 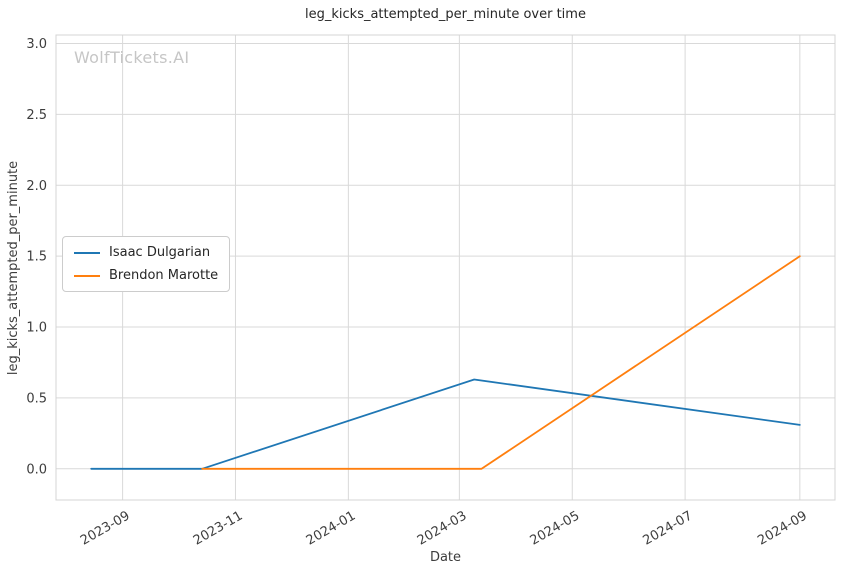 What do you see at coordinates (36, 469) in the screenshot?
I see `y-tick-label: 0.0` at bounding box center [36, 469].